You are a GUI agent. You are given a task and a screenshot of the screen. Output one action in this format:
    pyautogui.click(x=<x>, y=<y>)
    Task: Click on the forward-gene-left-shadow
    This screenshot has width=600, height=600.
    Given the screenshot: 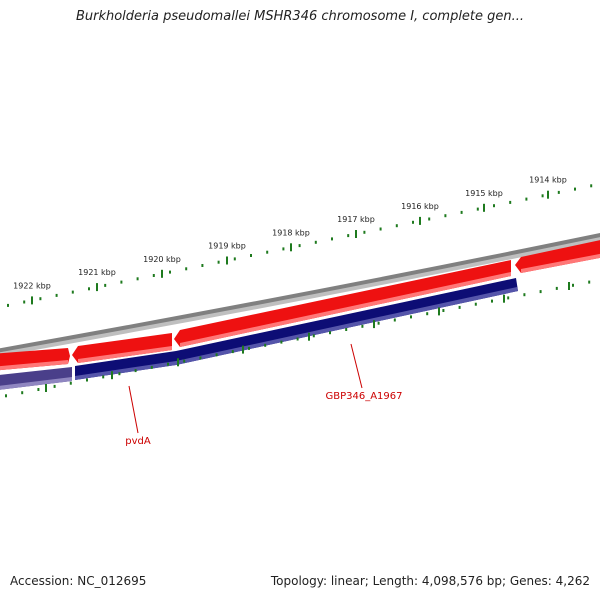 What is the action you would take?
    pyautogui.click(x=34, y=365)
    